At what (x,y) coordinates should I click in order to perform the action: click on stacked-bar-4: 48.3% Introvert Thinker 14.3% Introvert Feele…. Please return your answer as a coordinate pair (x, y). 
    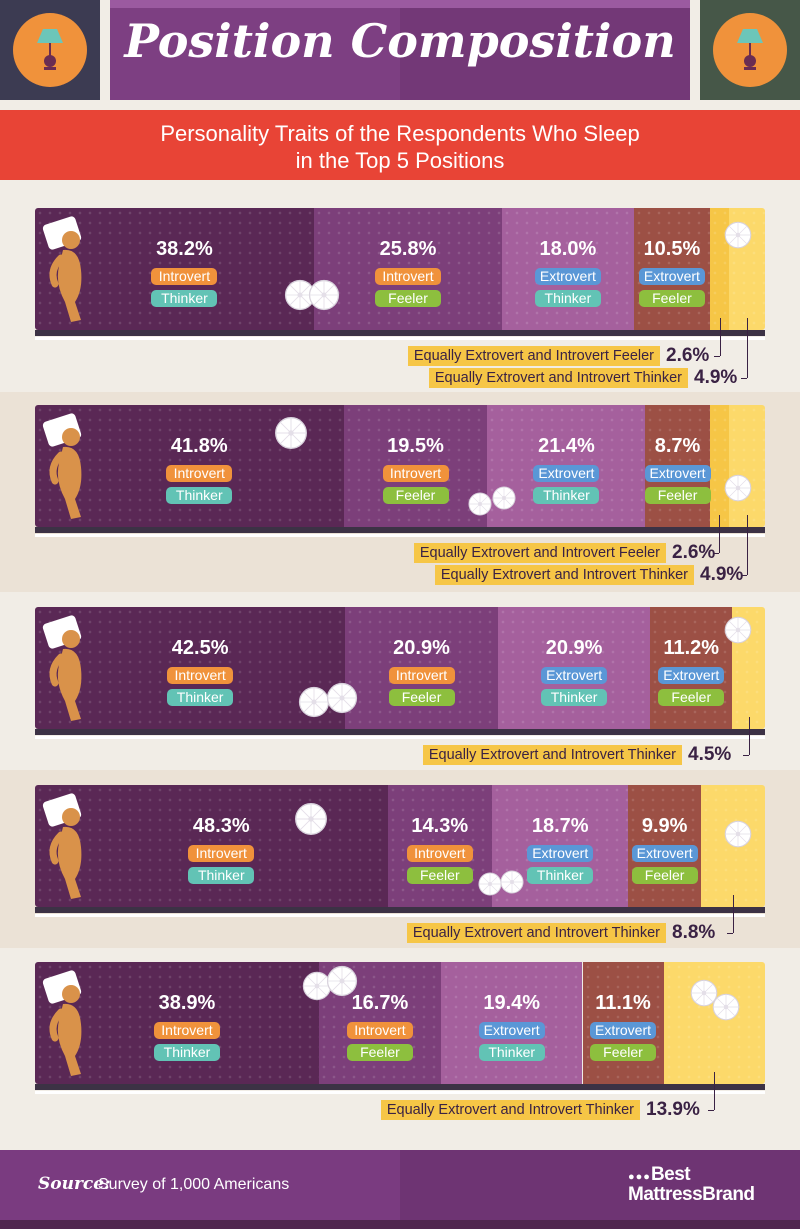
    Looking at the image, I should click on (400, 846).